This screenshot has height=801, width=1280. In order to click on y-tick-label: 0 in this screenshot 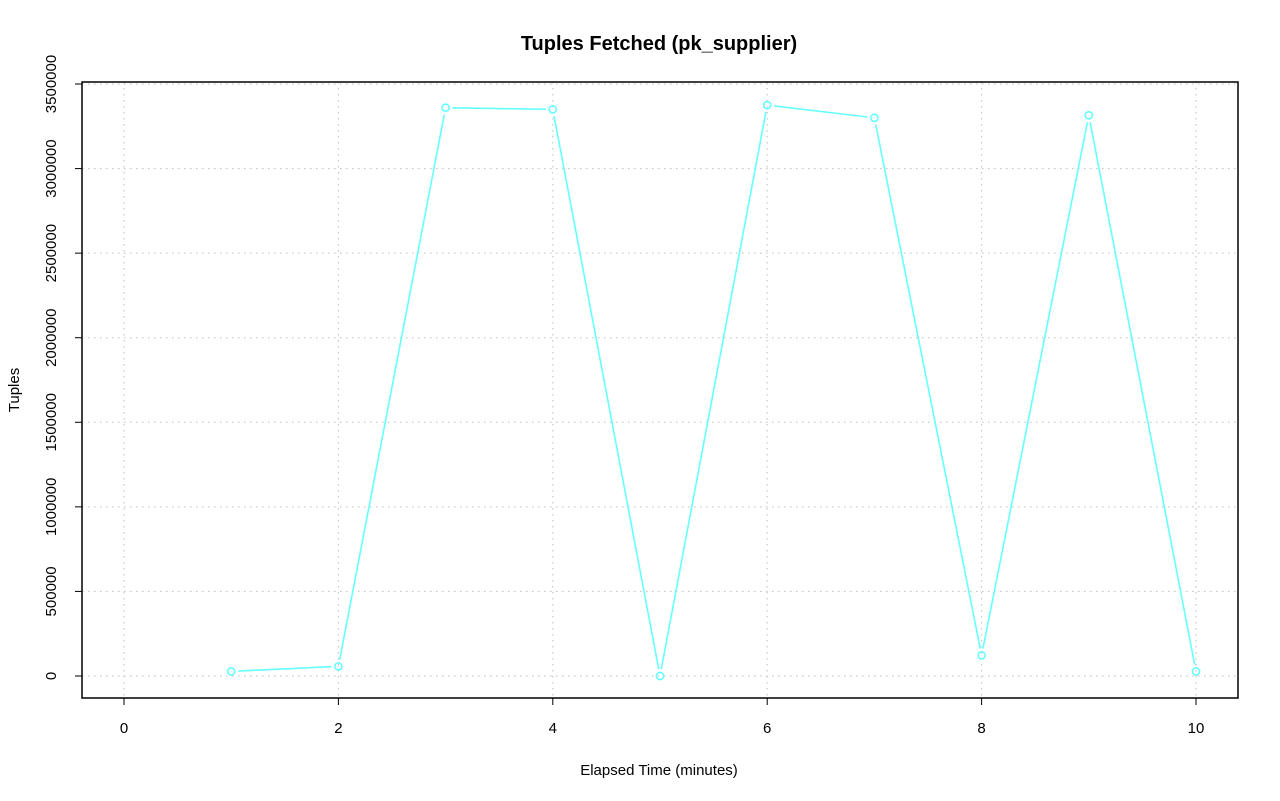, I will do `click(51, 676)`.